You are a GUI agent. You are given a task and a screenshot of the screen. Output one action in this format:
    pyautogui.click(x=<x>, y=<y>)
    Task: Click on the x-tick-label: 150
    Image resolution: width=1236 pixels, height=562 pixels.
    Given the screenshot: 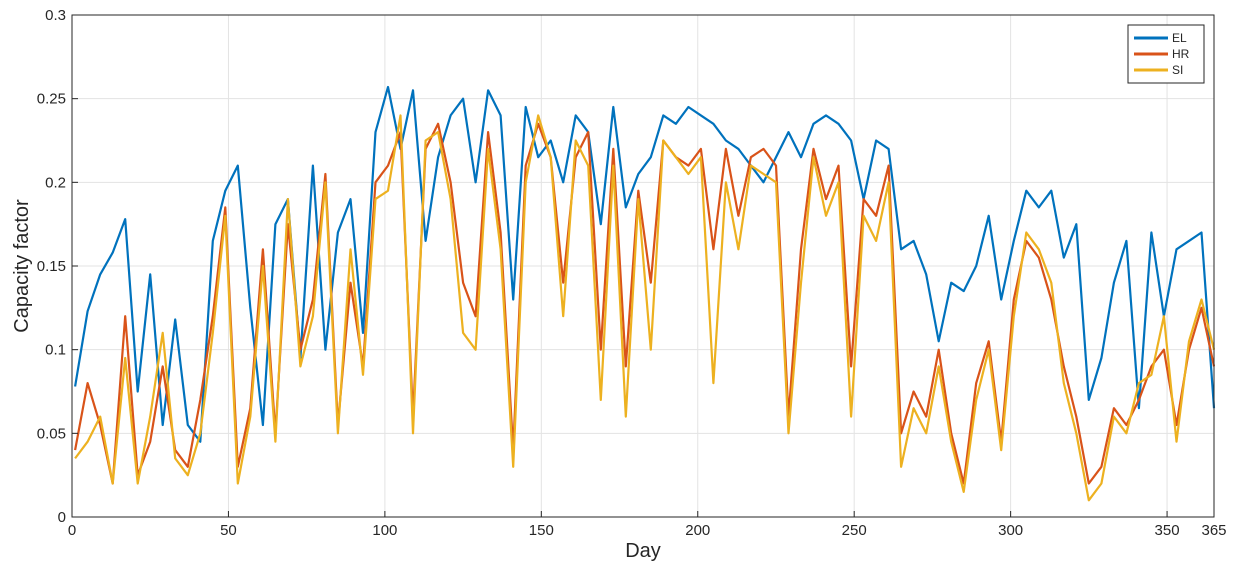 What is the action you would take?
    pyautogui.click(x=541, y=530)
    